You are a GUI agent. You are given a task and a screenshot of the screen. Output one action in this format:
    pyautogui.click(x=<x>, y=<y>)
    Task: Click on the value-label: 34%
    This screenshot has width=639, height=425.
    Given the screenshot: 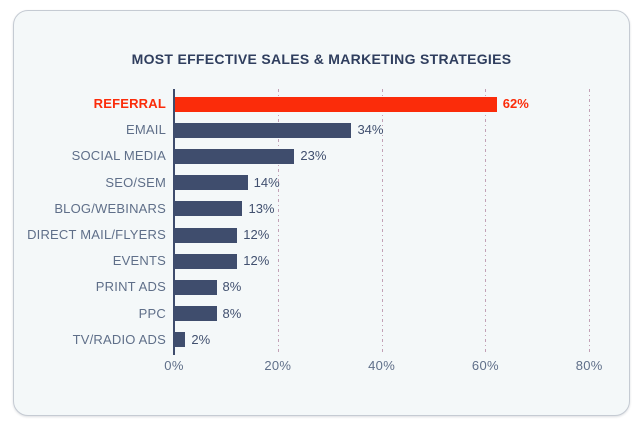 What is the action you would take?
    pyautogui.click(x=370, y=130)
    